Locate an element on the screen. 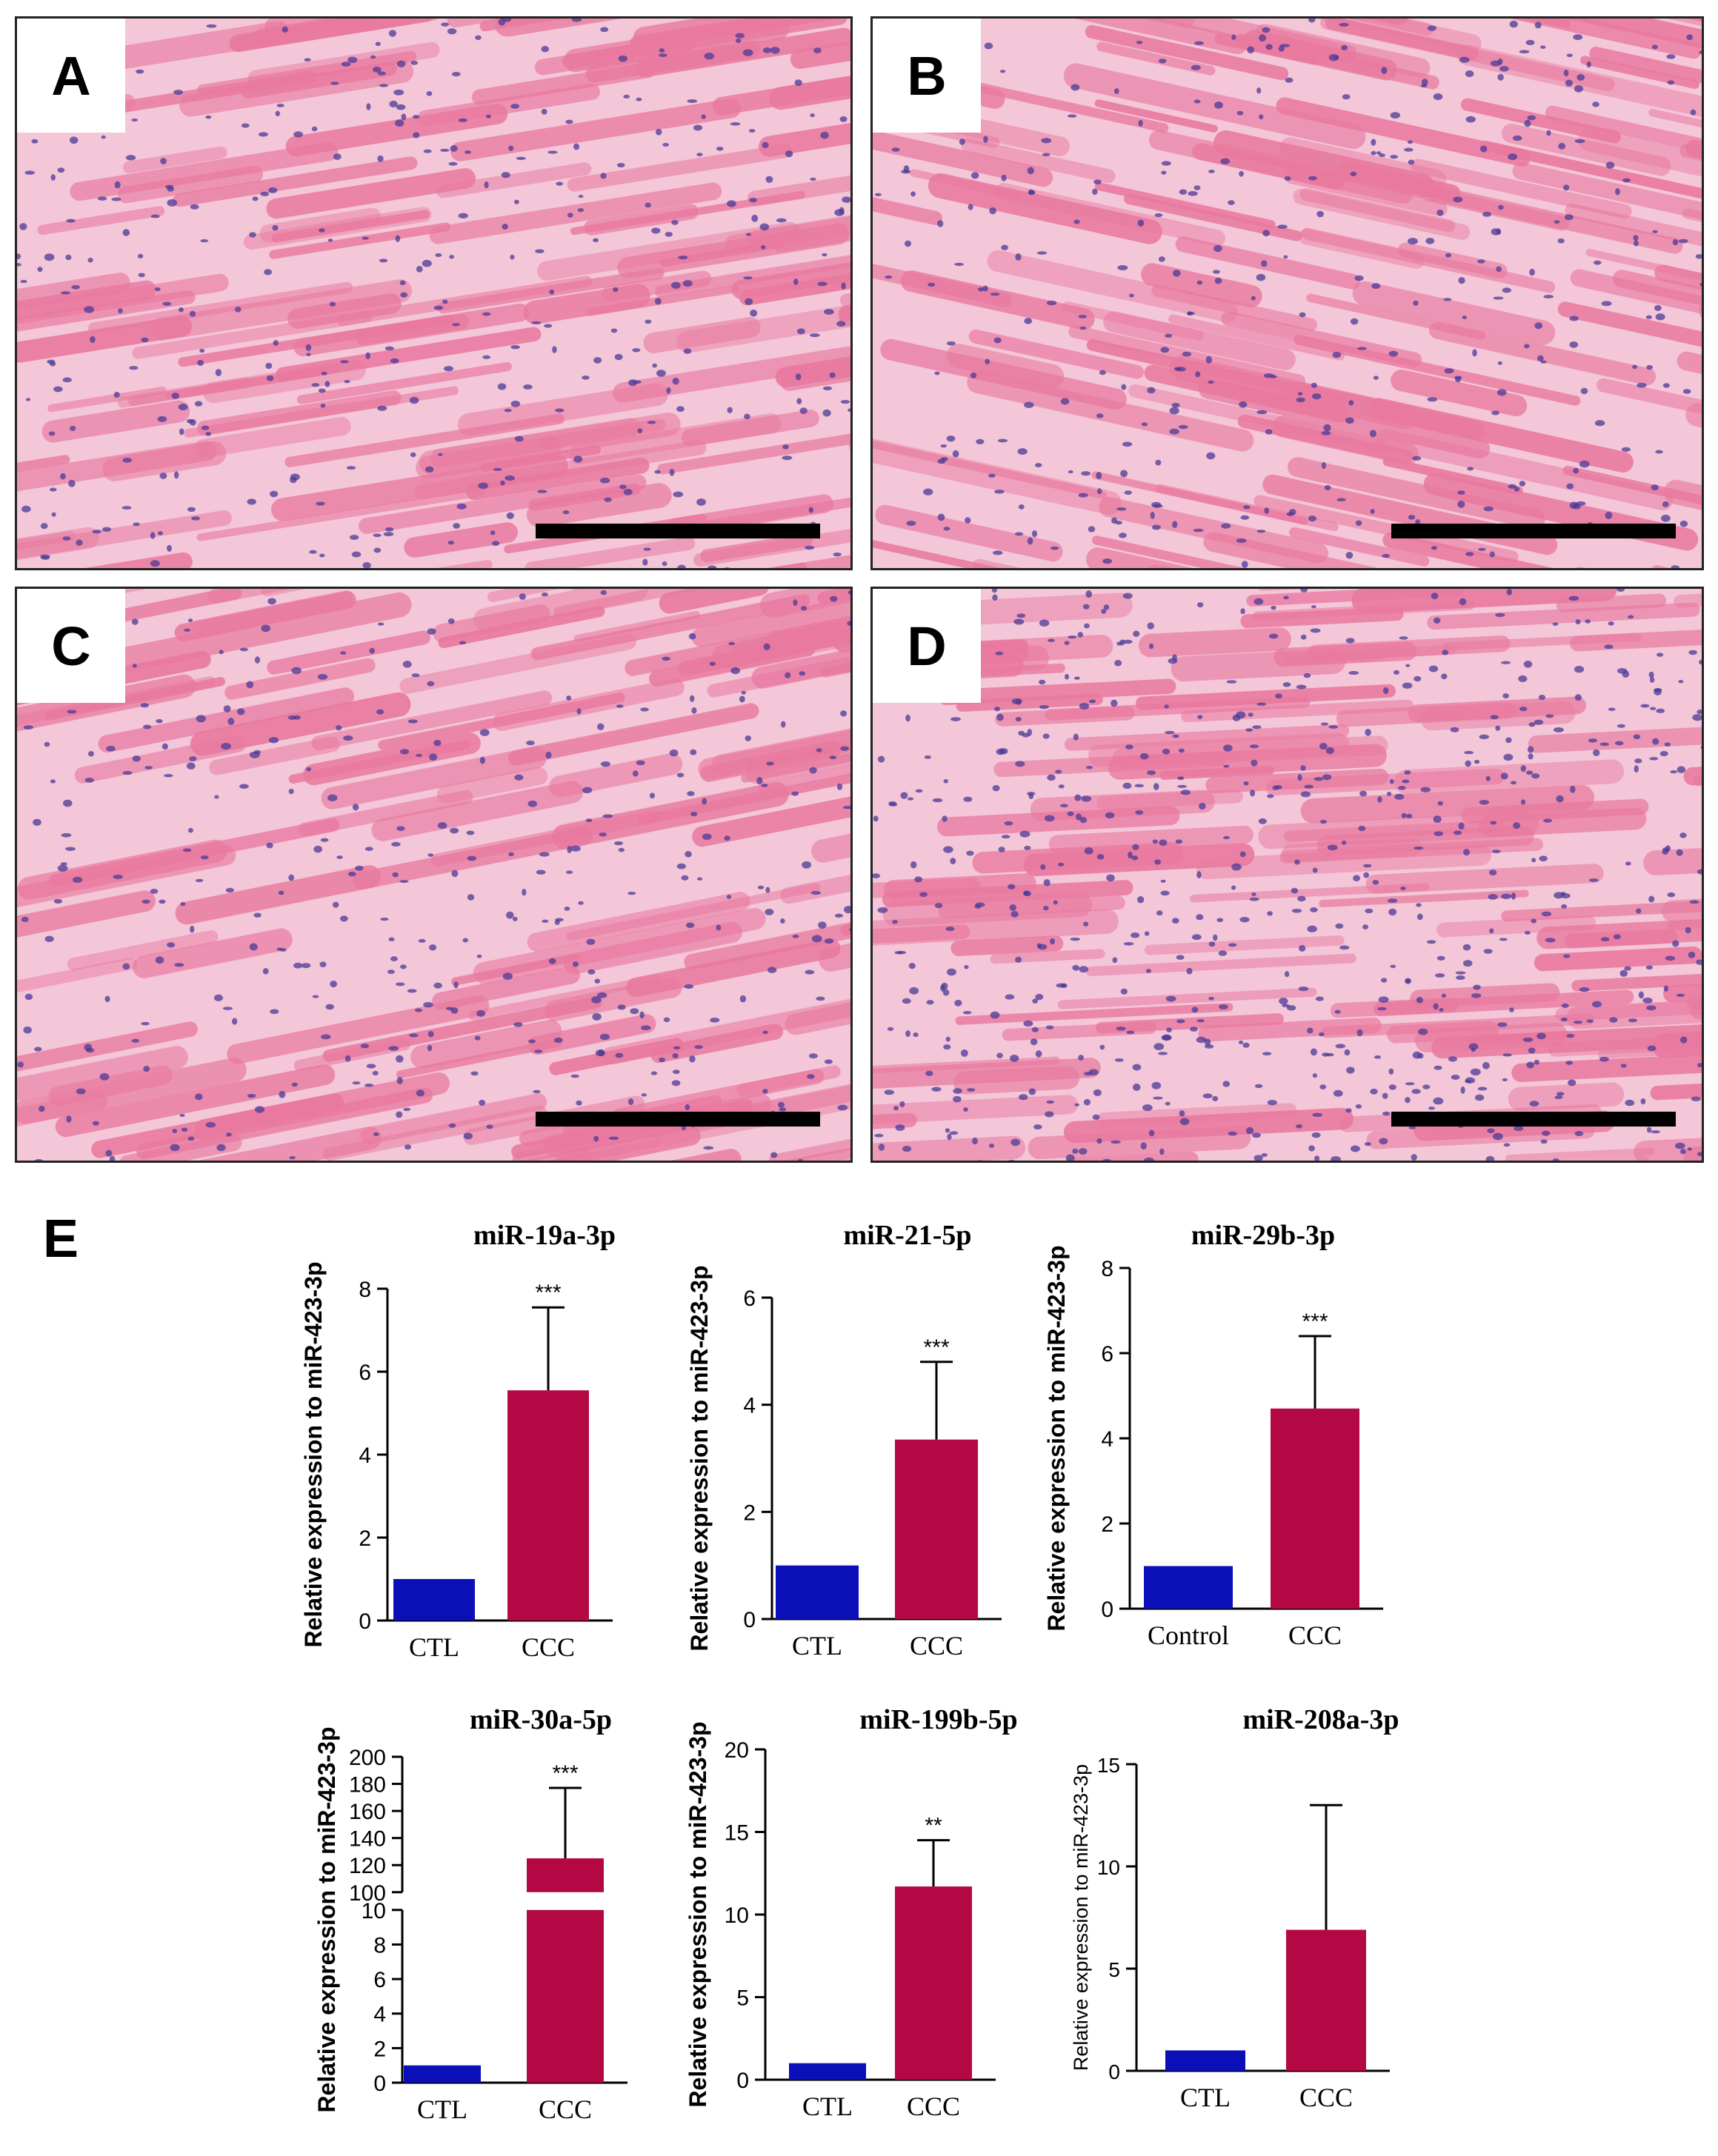 The width and height of the screenshot is (1718, 2156). x-tick-label: CCC is located at coordinates (1315, 1635).